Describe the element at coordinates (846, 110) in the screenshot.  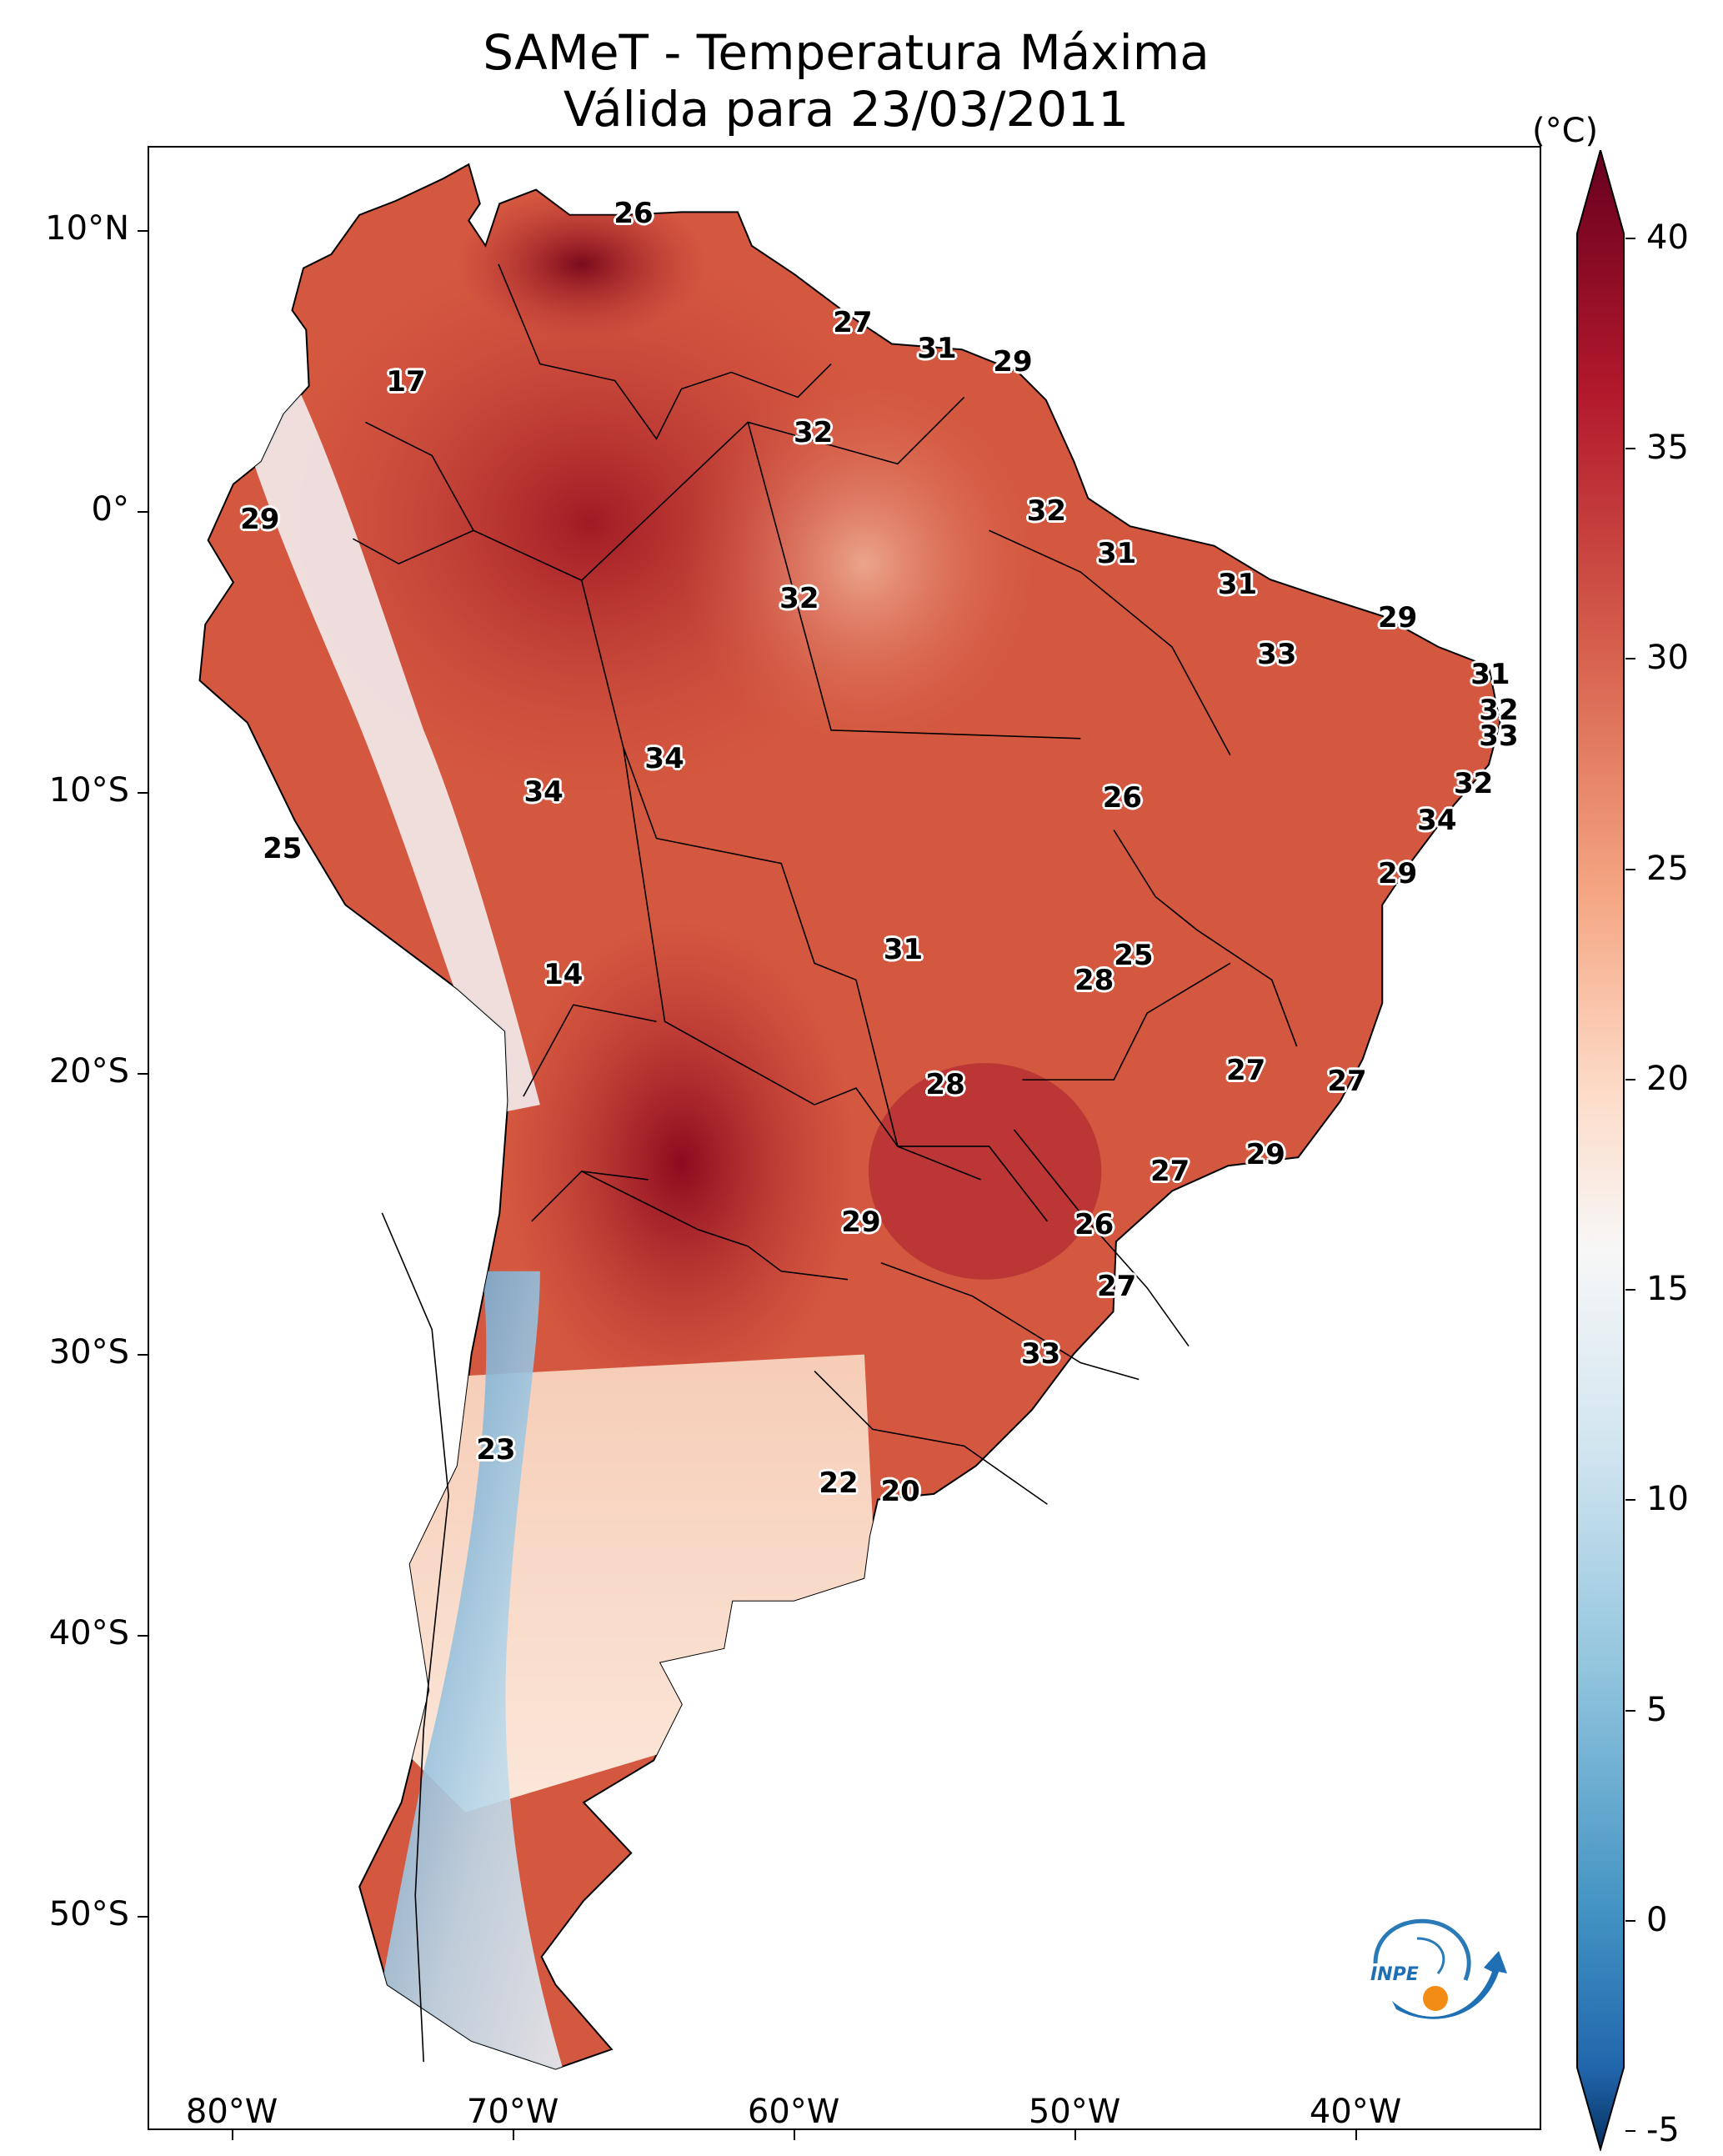
I see `chart-title-line2: Válida para 23/03/2011` at that location.